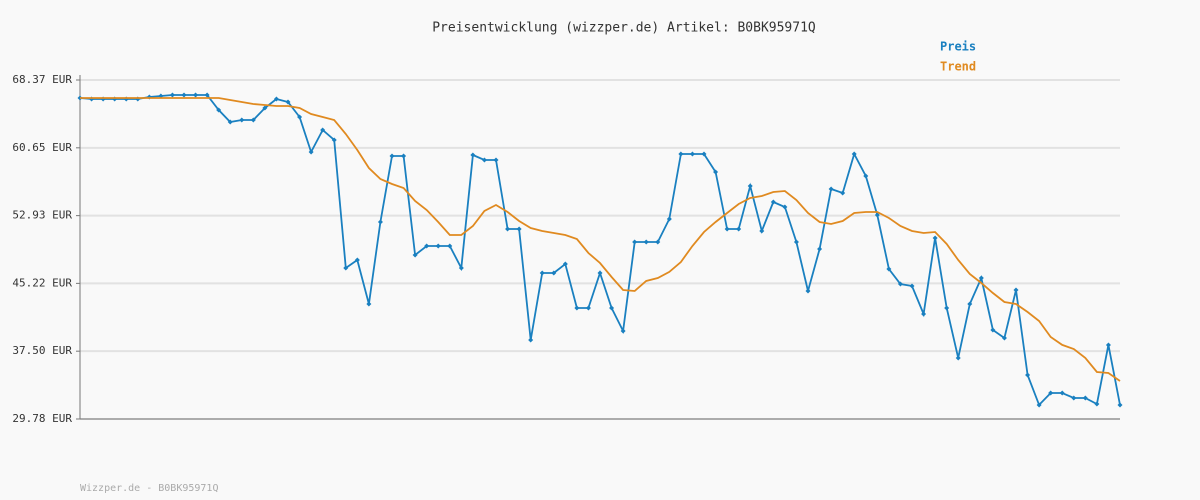  What do you see at coordinates (42, 79) in the screenshot?
I see `y-tick-label: 68.37 EUR` at bounding box center [42, 79].